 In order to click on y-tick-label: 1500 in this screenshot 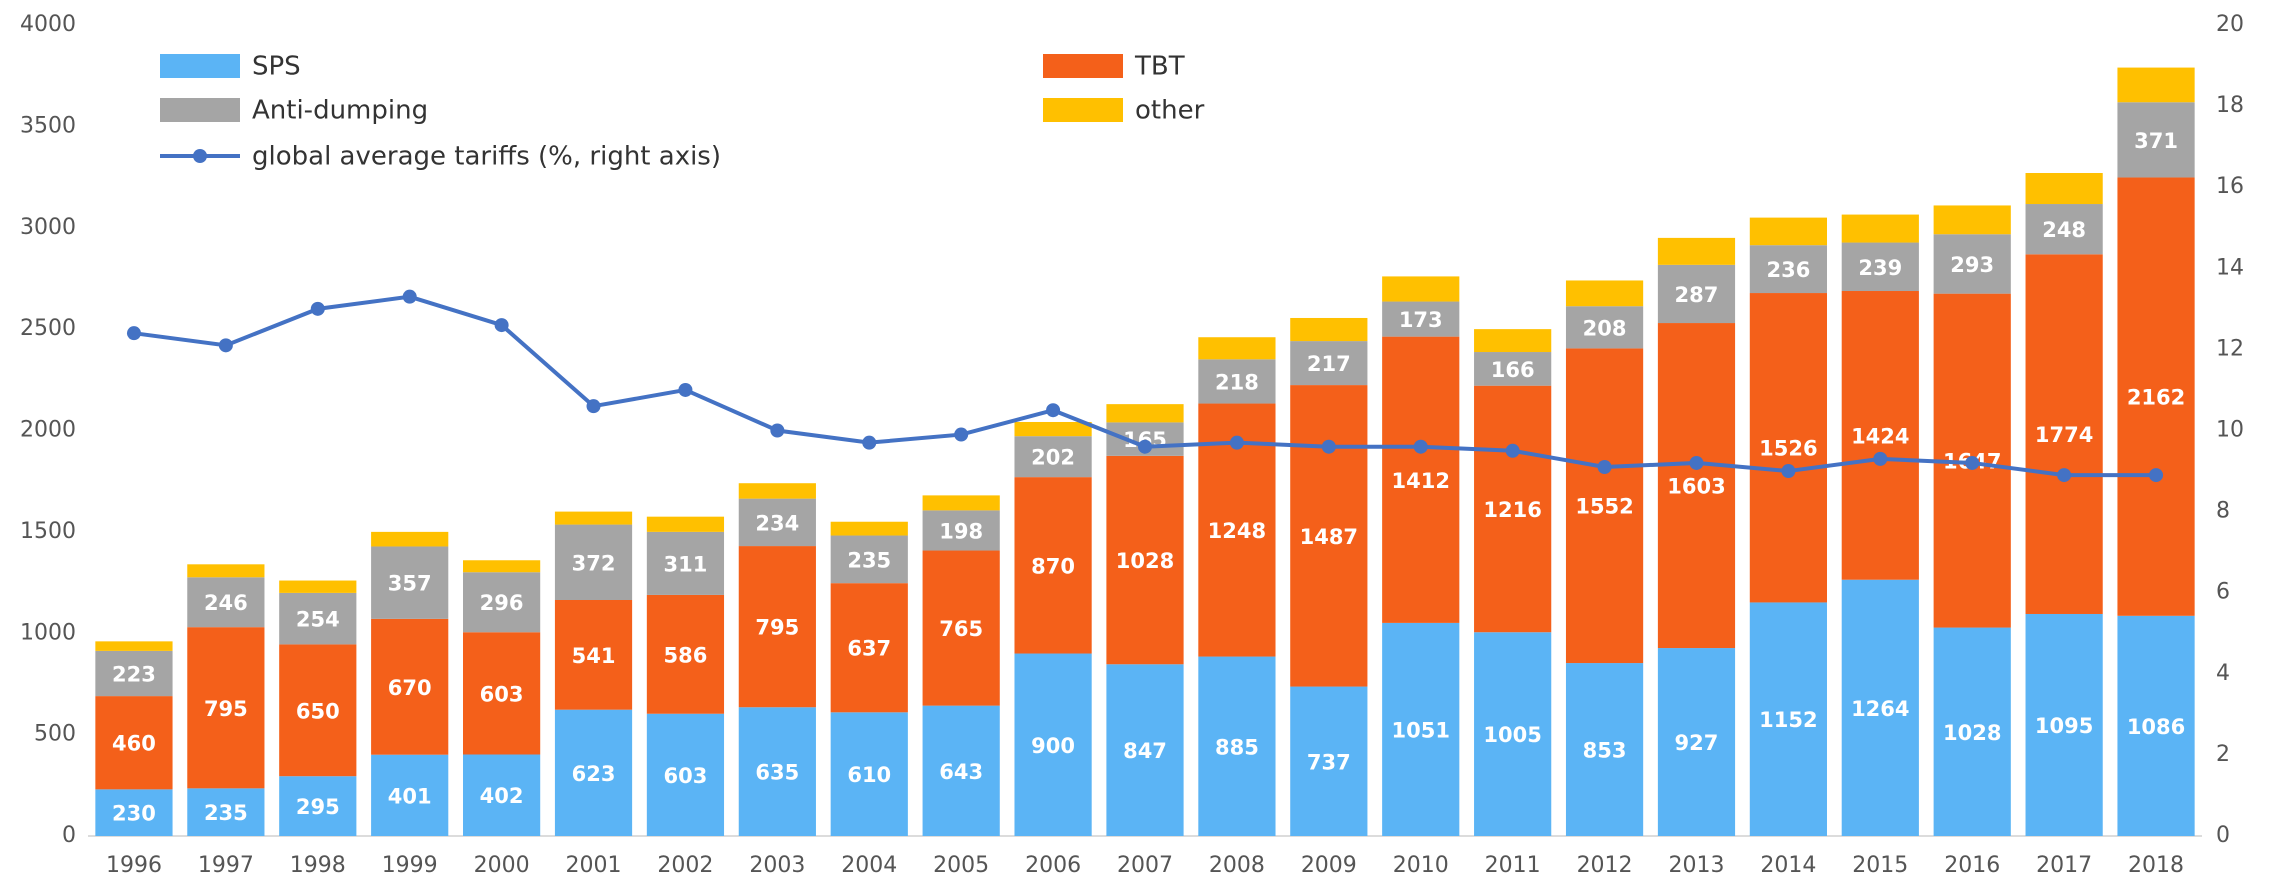, I will do `click(48, 531)`.